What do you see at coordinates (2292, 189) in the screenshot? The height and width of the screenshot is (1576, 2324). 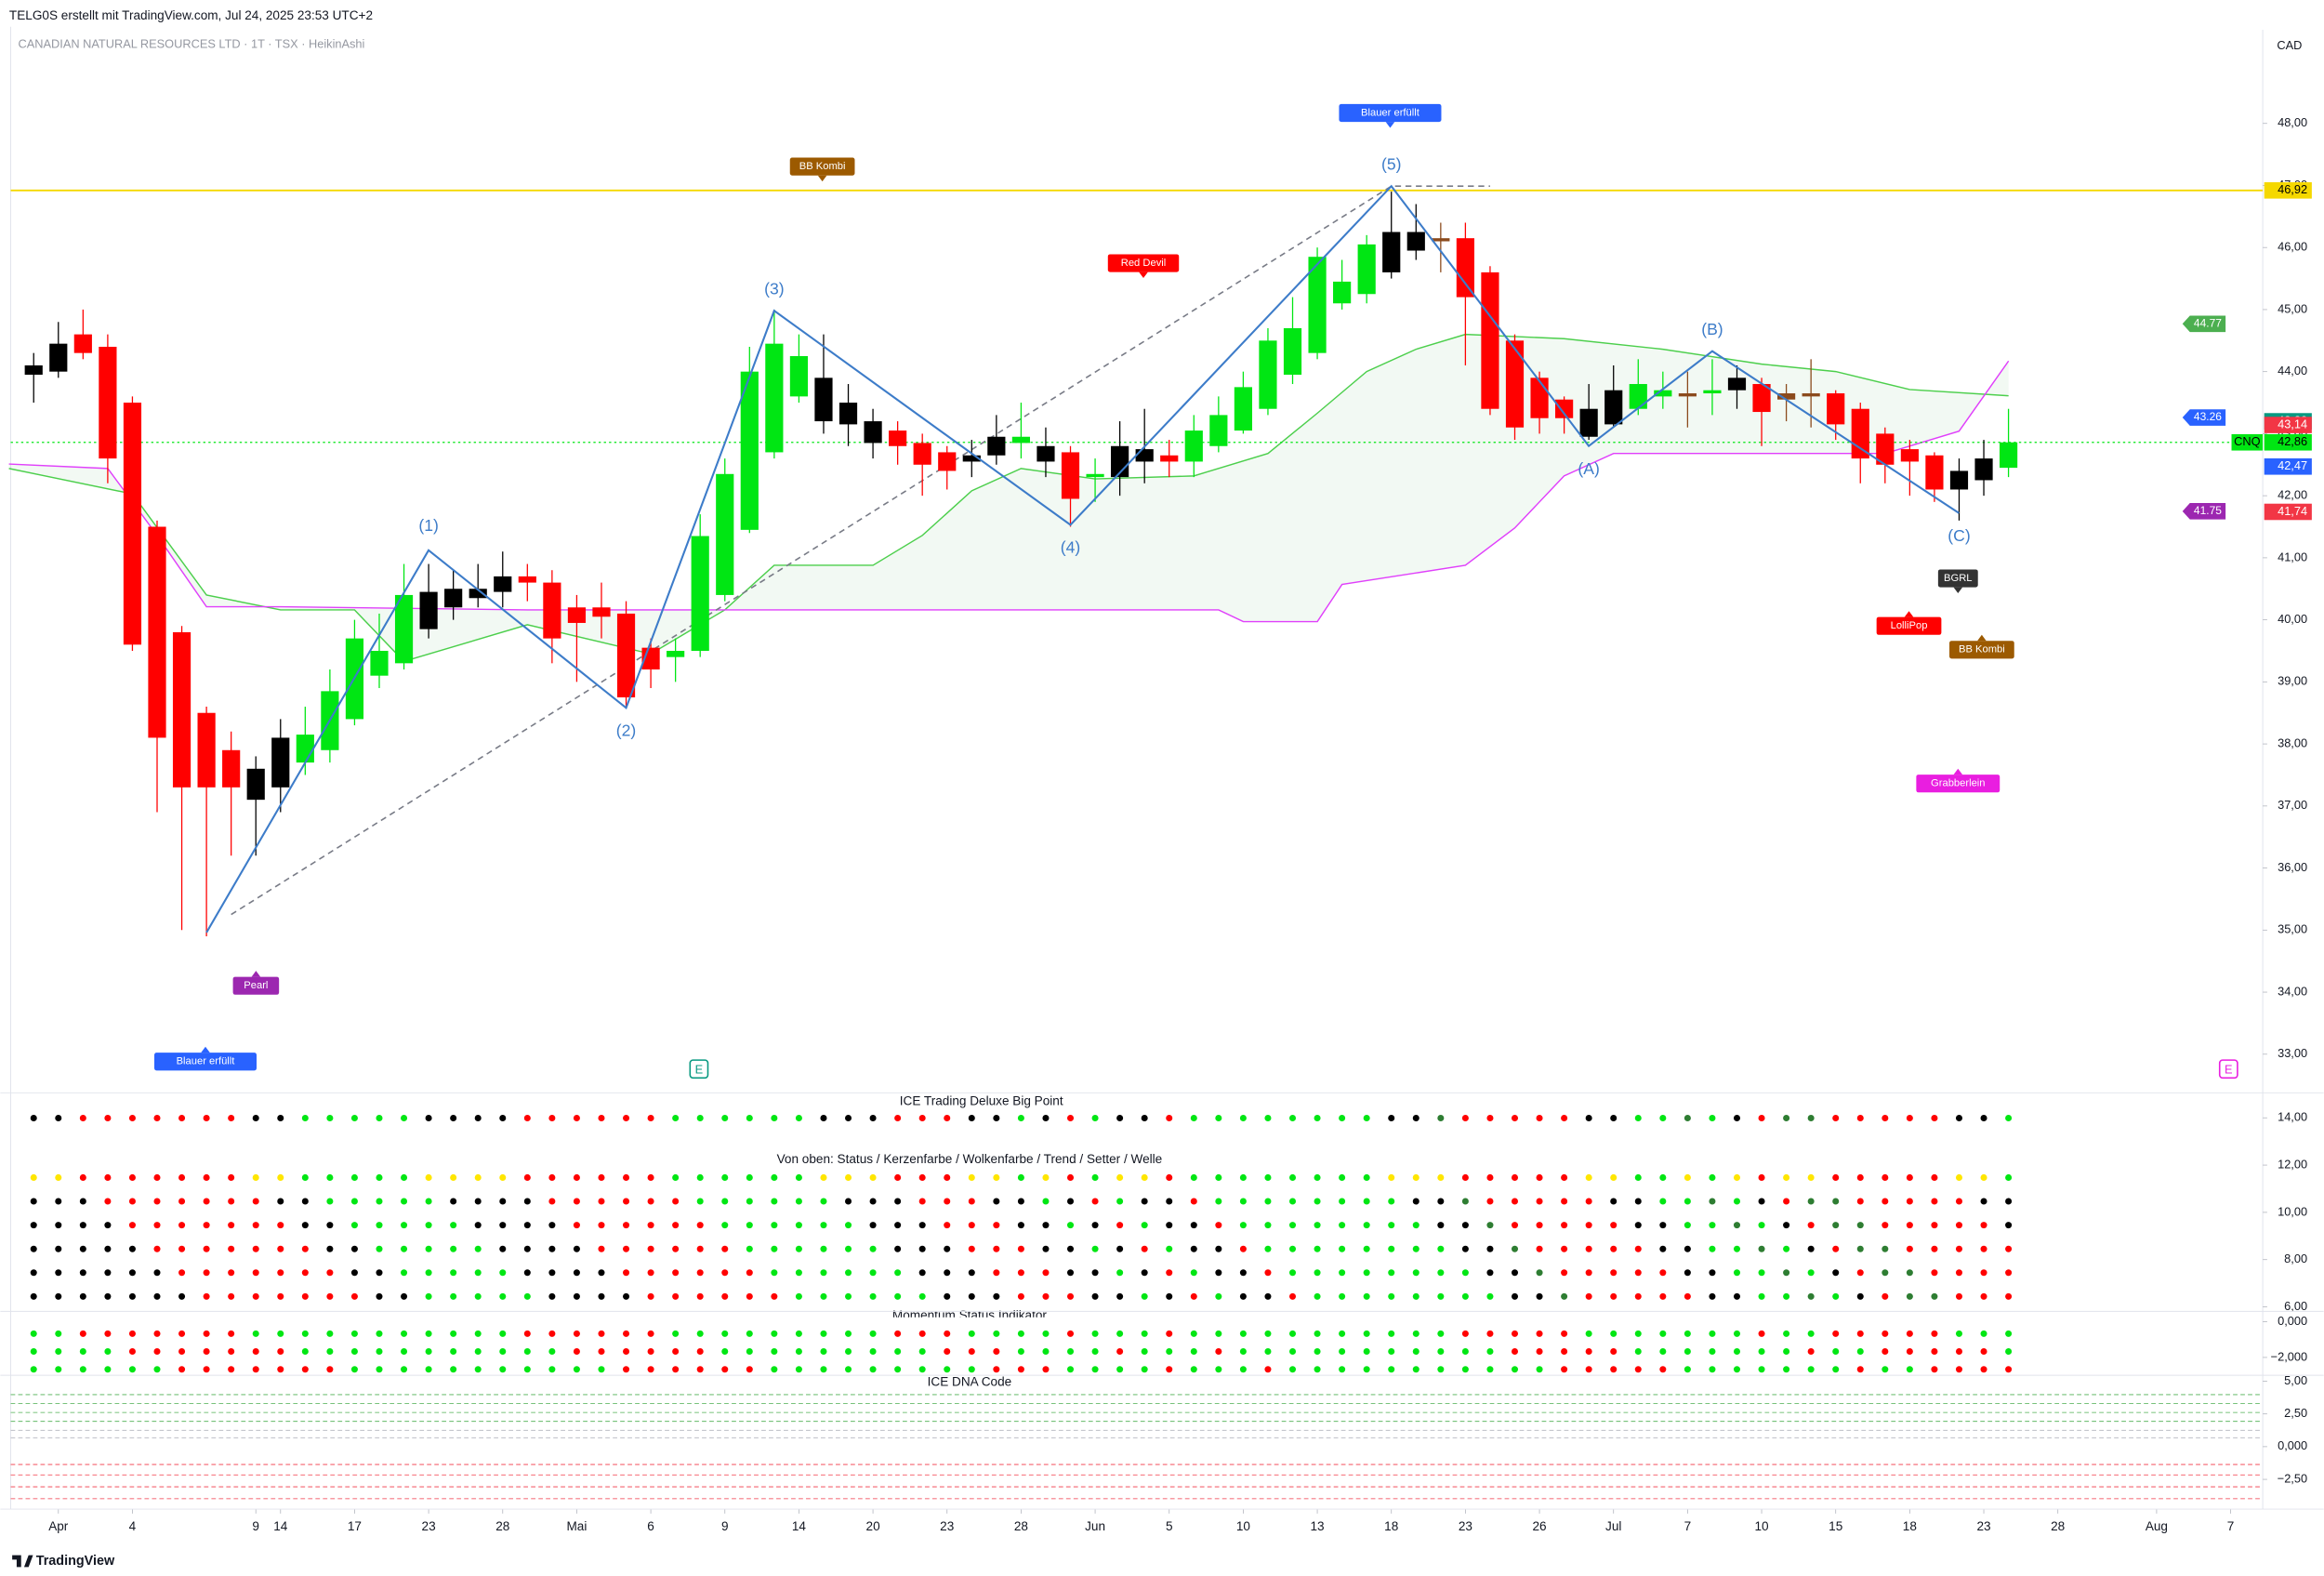 I see `price-tag-label: 46,92` at bounding box center [2292, 189].